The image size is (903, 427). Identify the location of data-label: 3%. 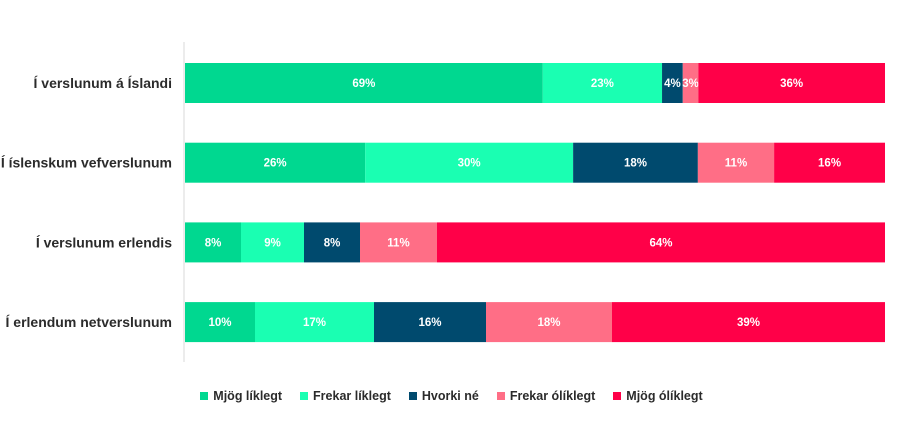
(690, 84).